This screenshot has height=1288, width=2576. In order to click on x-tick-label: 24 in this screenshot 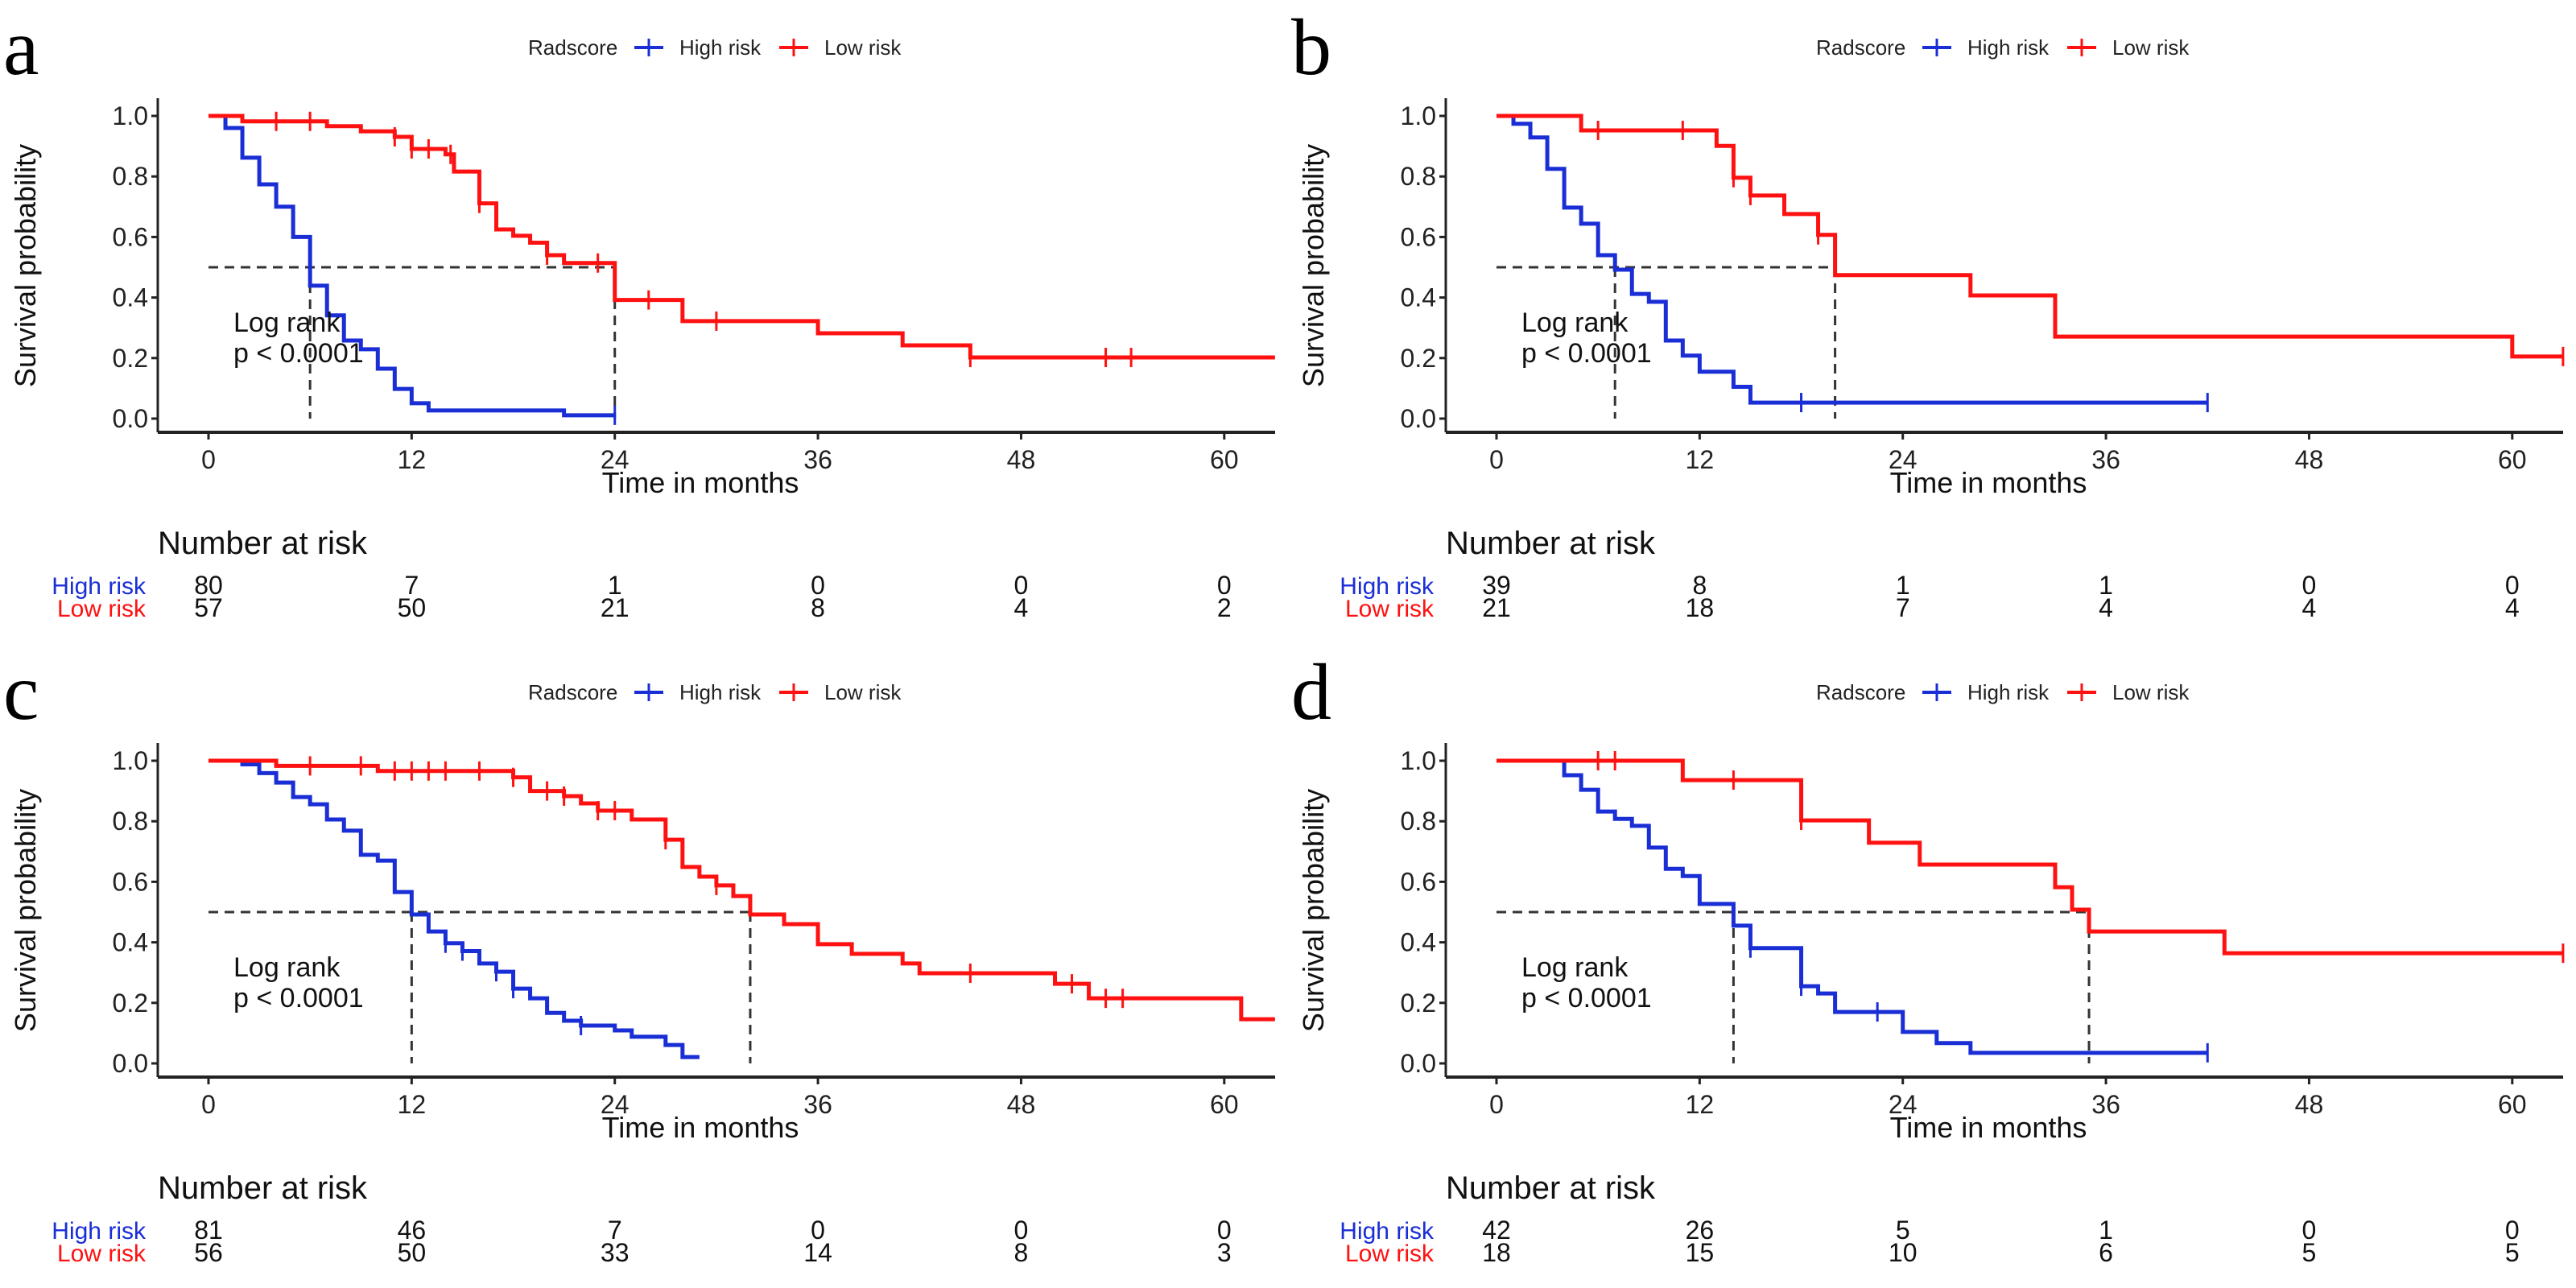, I will do `click(615, 1104)`.